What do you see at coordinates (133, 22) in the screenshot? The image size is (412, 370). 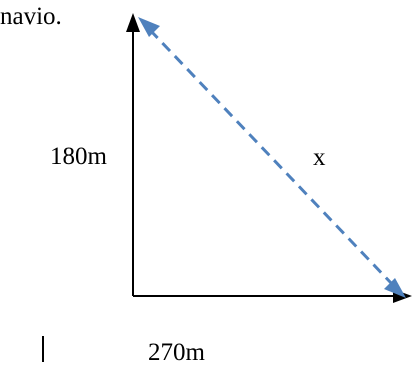 I see `vertical-arrowhead-icon` at bounding box center [133, 22].